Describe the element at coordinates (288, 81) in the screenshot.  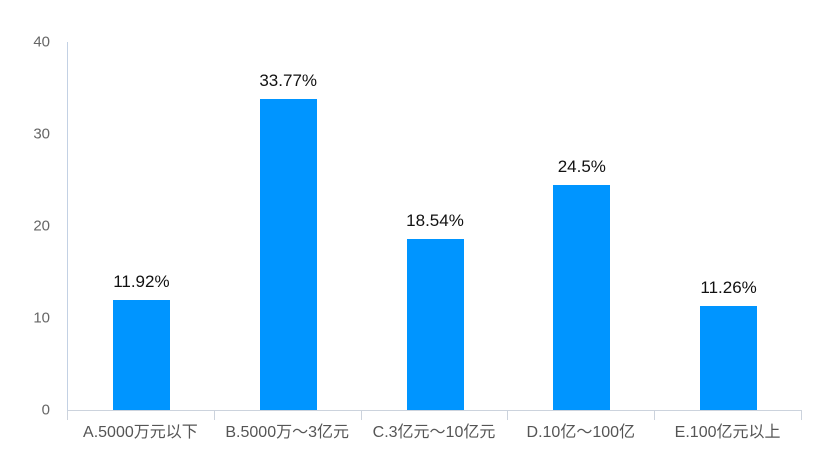
I see `bar-value-label: 33.77%` at that location.